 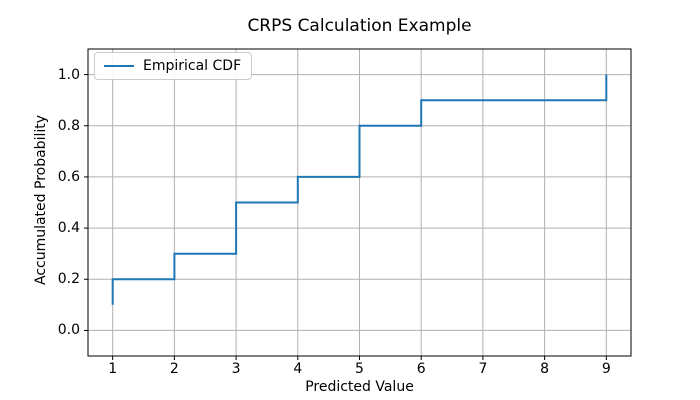 I want to click on x-tick-label: 6, so click(x=421, y=369).